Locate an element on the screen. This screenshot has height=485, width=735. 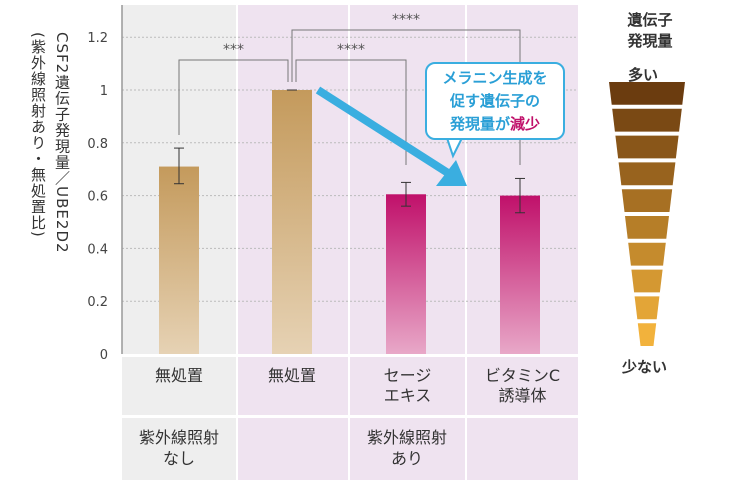
group-label-no-uv: 紫外線照射 なし is located at coordinates (178, 448).